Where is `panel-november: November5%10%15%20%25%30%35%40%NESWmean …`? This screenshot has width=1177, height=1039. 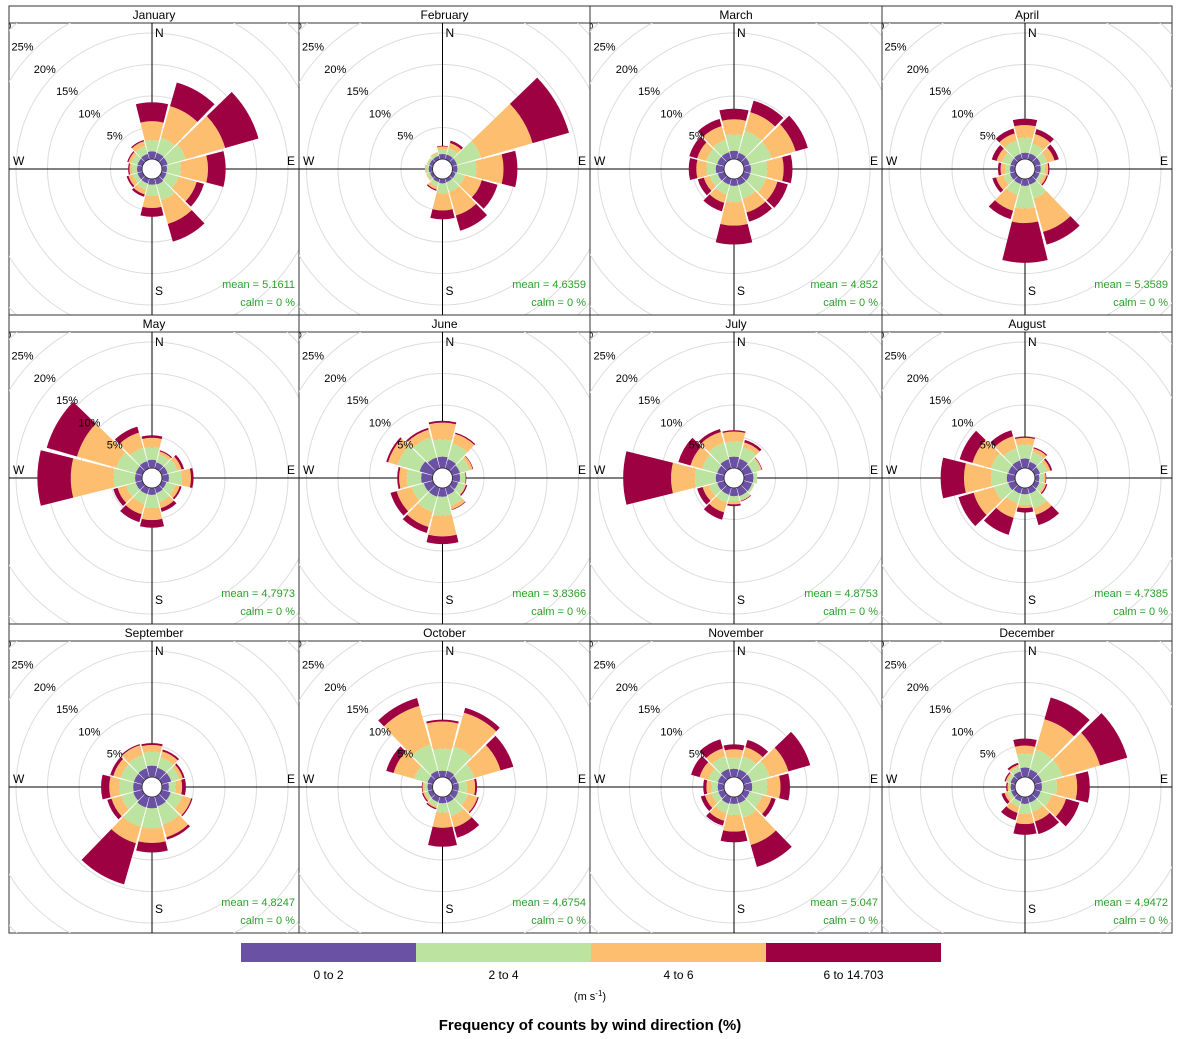 panel-november: November5%10%15%20%25%30%35%40%NESWmean … is located at coordinates (727, 778).